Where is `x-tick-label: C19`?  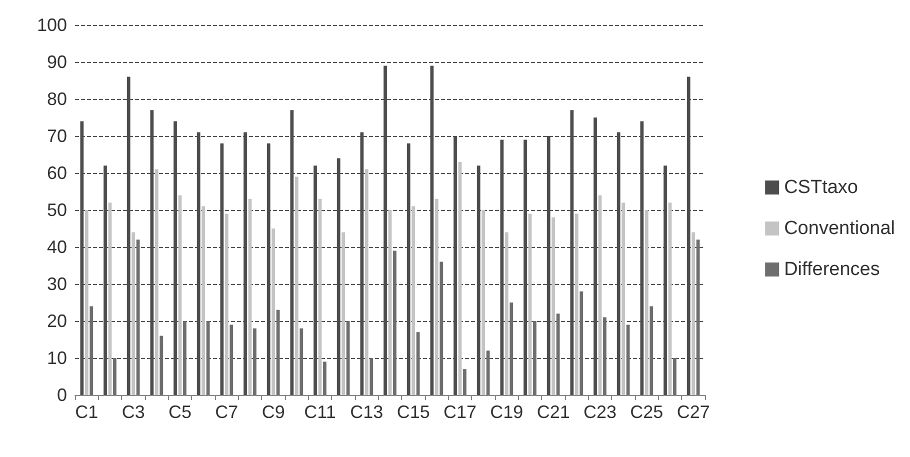
x-tick-label: C19 is located at coordinates (507, 412).